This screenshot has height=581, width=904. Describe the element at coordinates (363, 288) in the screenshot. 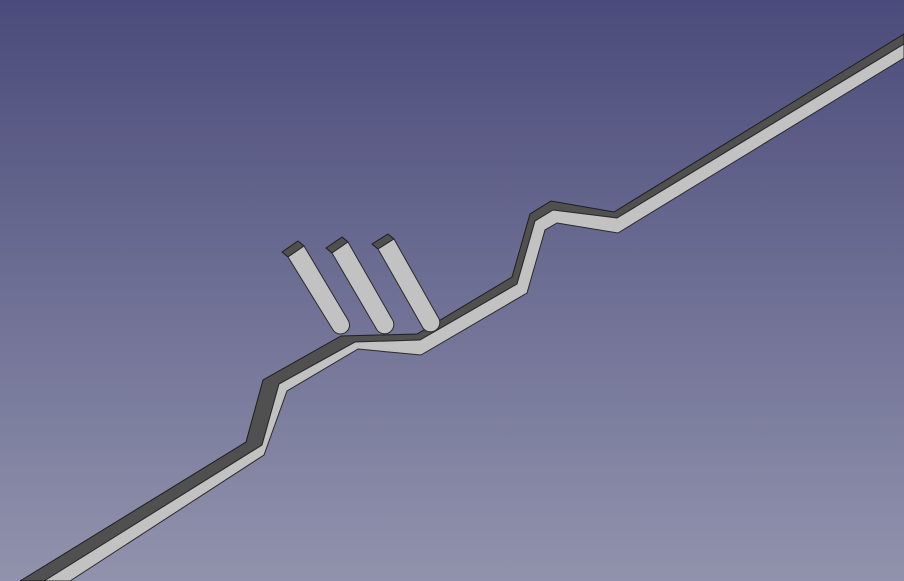

I see `pin-2-face` at that location.